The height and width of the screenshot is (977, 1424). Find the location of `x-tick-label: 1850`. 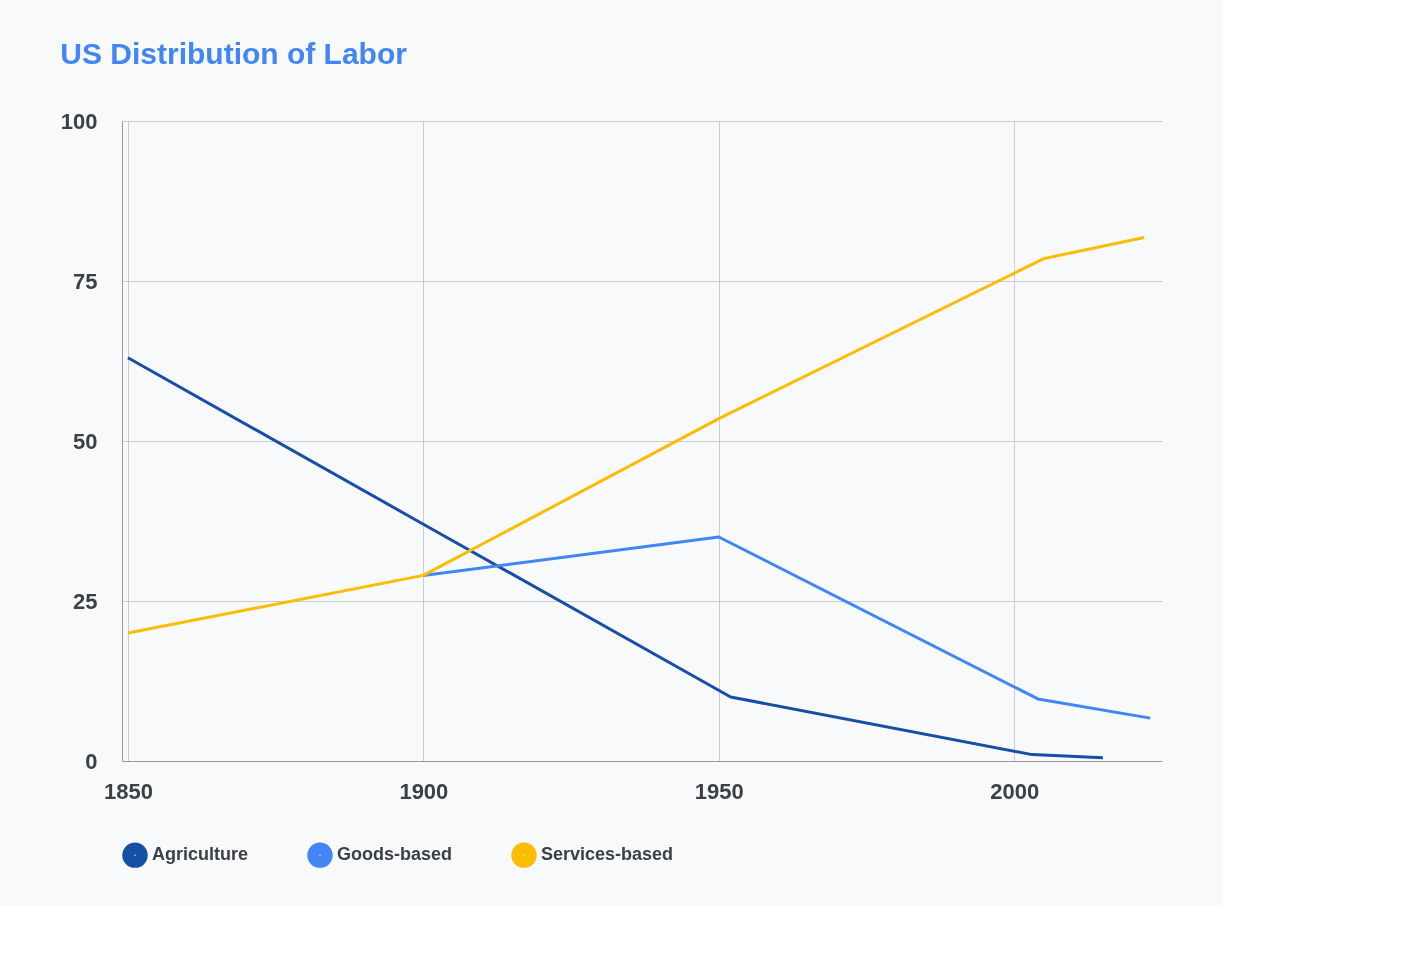

x-tick-label: 1850 is located at coordinates (128, 791).